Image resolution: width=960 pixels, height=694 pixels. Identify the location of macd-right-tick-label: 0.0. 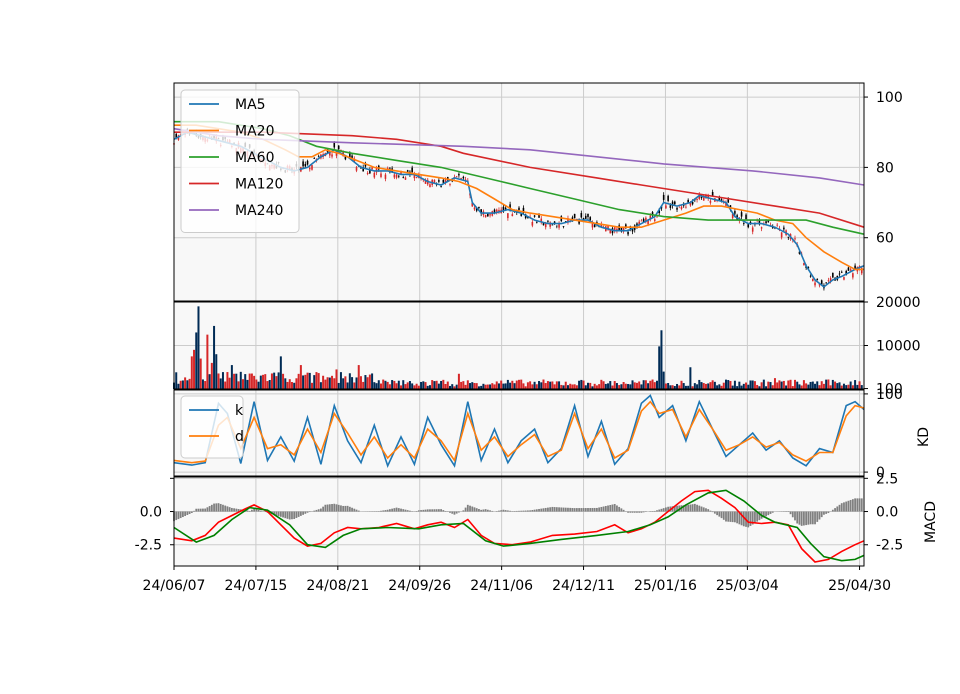
(887, 513).